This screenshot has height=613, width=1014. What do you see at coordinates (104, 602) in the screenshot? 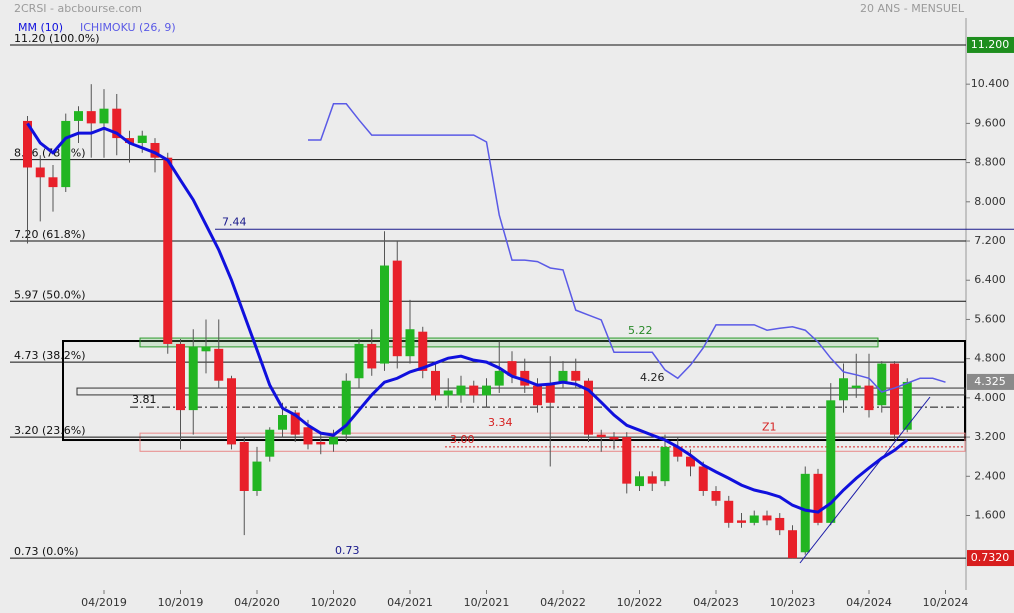
I see `x-tick-label: 04/2019` at bounding box center [104, 602].